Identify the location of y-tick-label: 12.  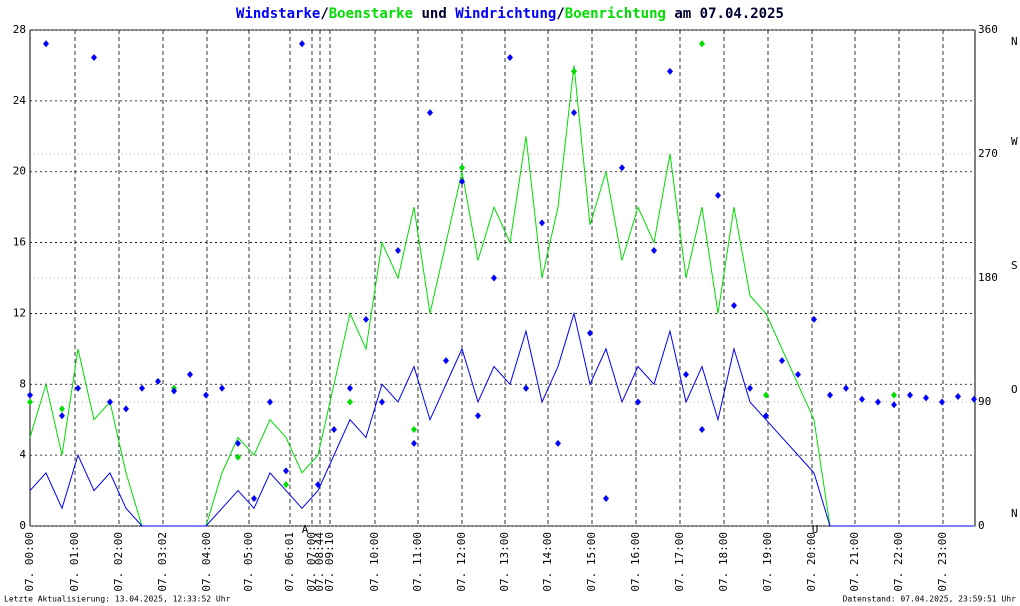
(19, 312).